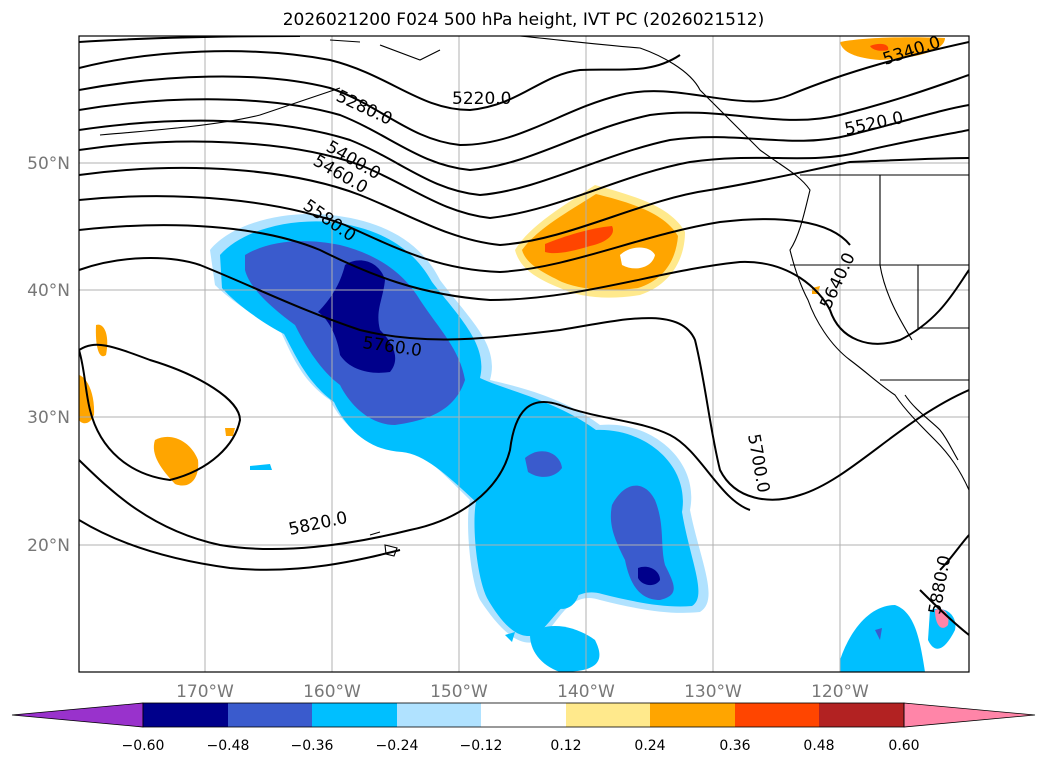 Image resolution: width=1047 pixels, height=765 pixels. I want to click on ivt-white-hole, so click(637, 258).